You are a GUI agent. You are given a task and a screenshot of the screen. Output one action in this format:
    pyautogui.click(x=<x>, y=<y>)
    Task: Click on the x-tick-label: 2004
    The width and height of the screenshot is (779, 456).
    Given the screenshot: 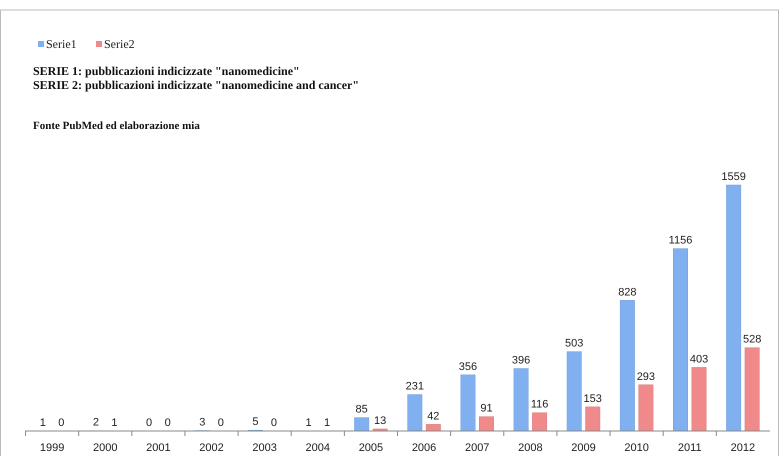 What is the action you would take?
    pyautogui.click(x=318, y=448)
    